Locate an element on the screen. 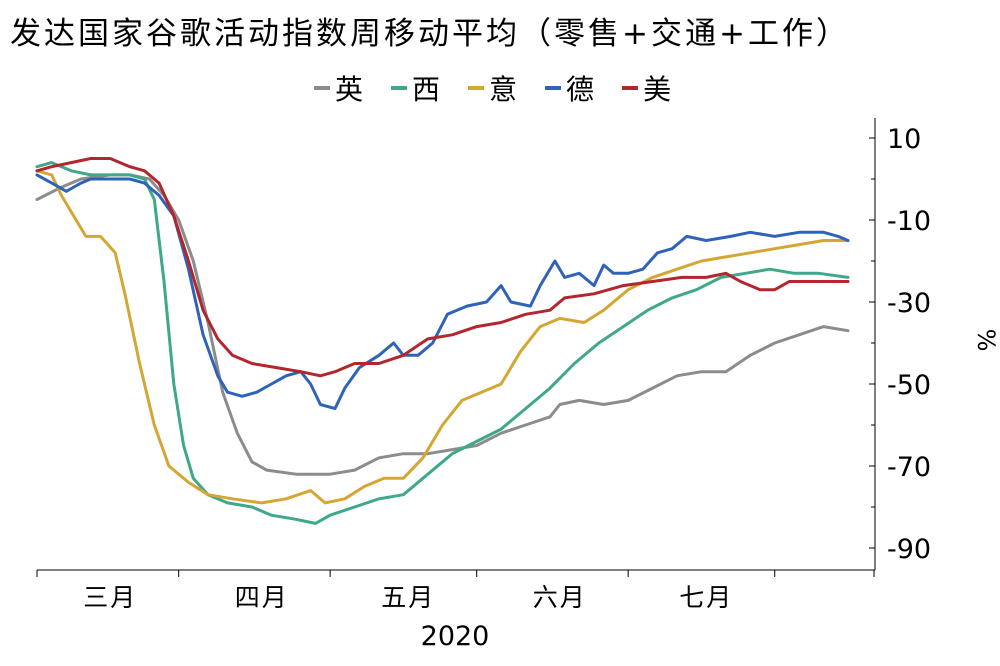  chart-title: 发达国家谷歌活动指数周移动平均（零售+交通+工作） is located at coordinates (430, 34).